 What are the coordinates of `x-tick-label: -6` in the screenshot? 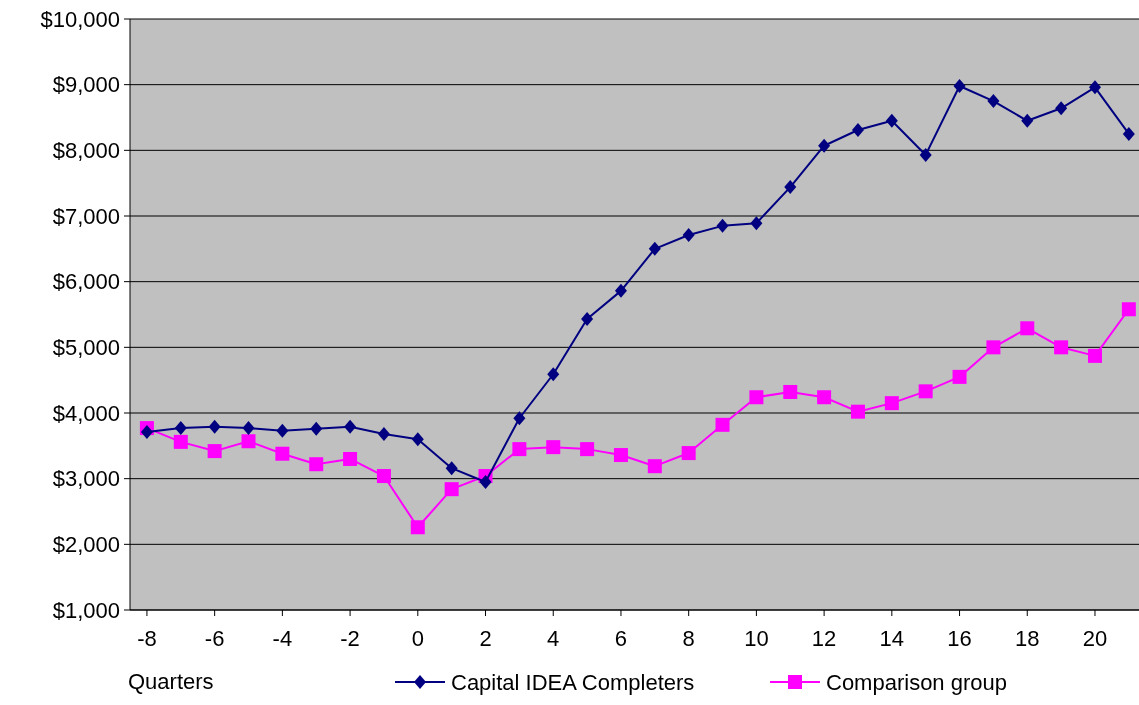 It's located at (214, 638).